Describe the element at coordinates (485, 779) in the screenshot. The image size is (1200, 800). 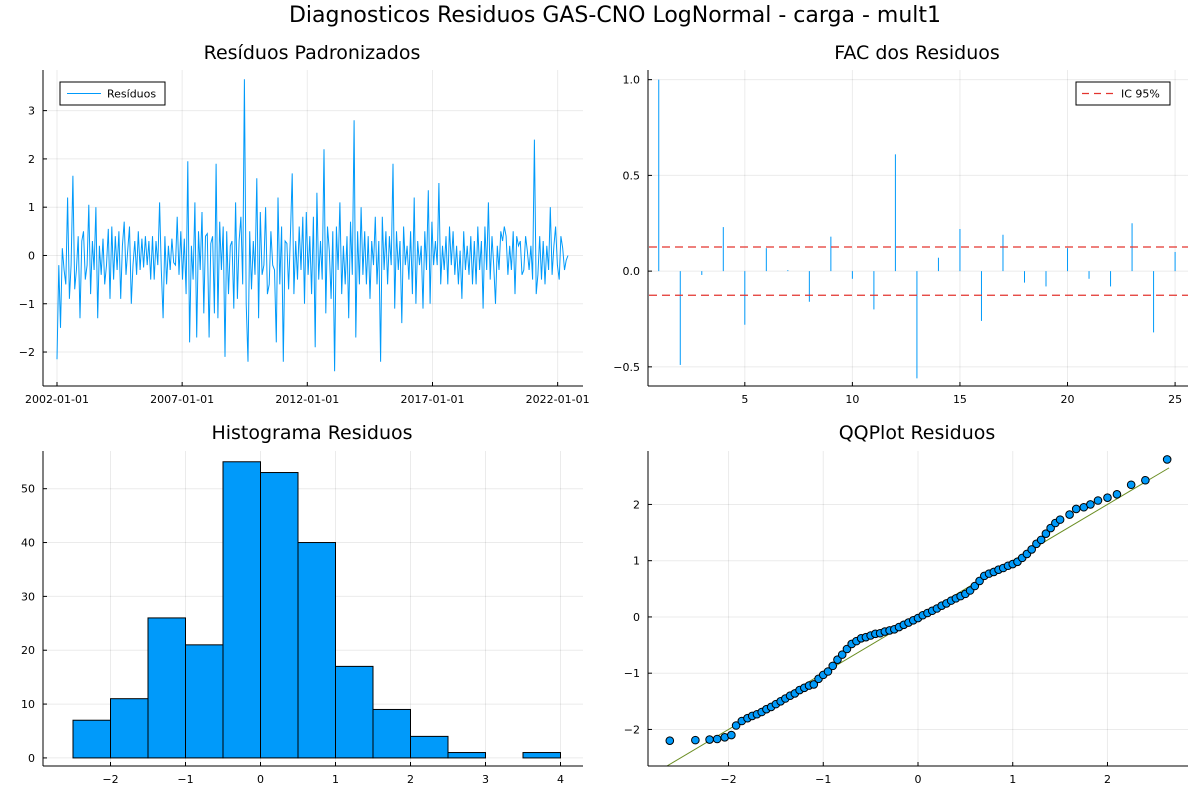
I see `x-tick-label: 3` at that location.